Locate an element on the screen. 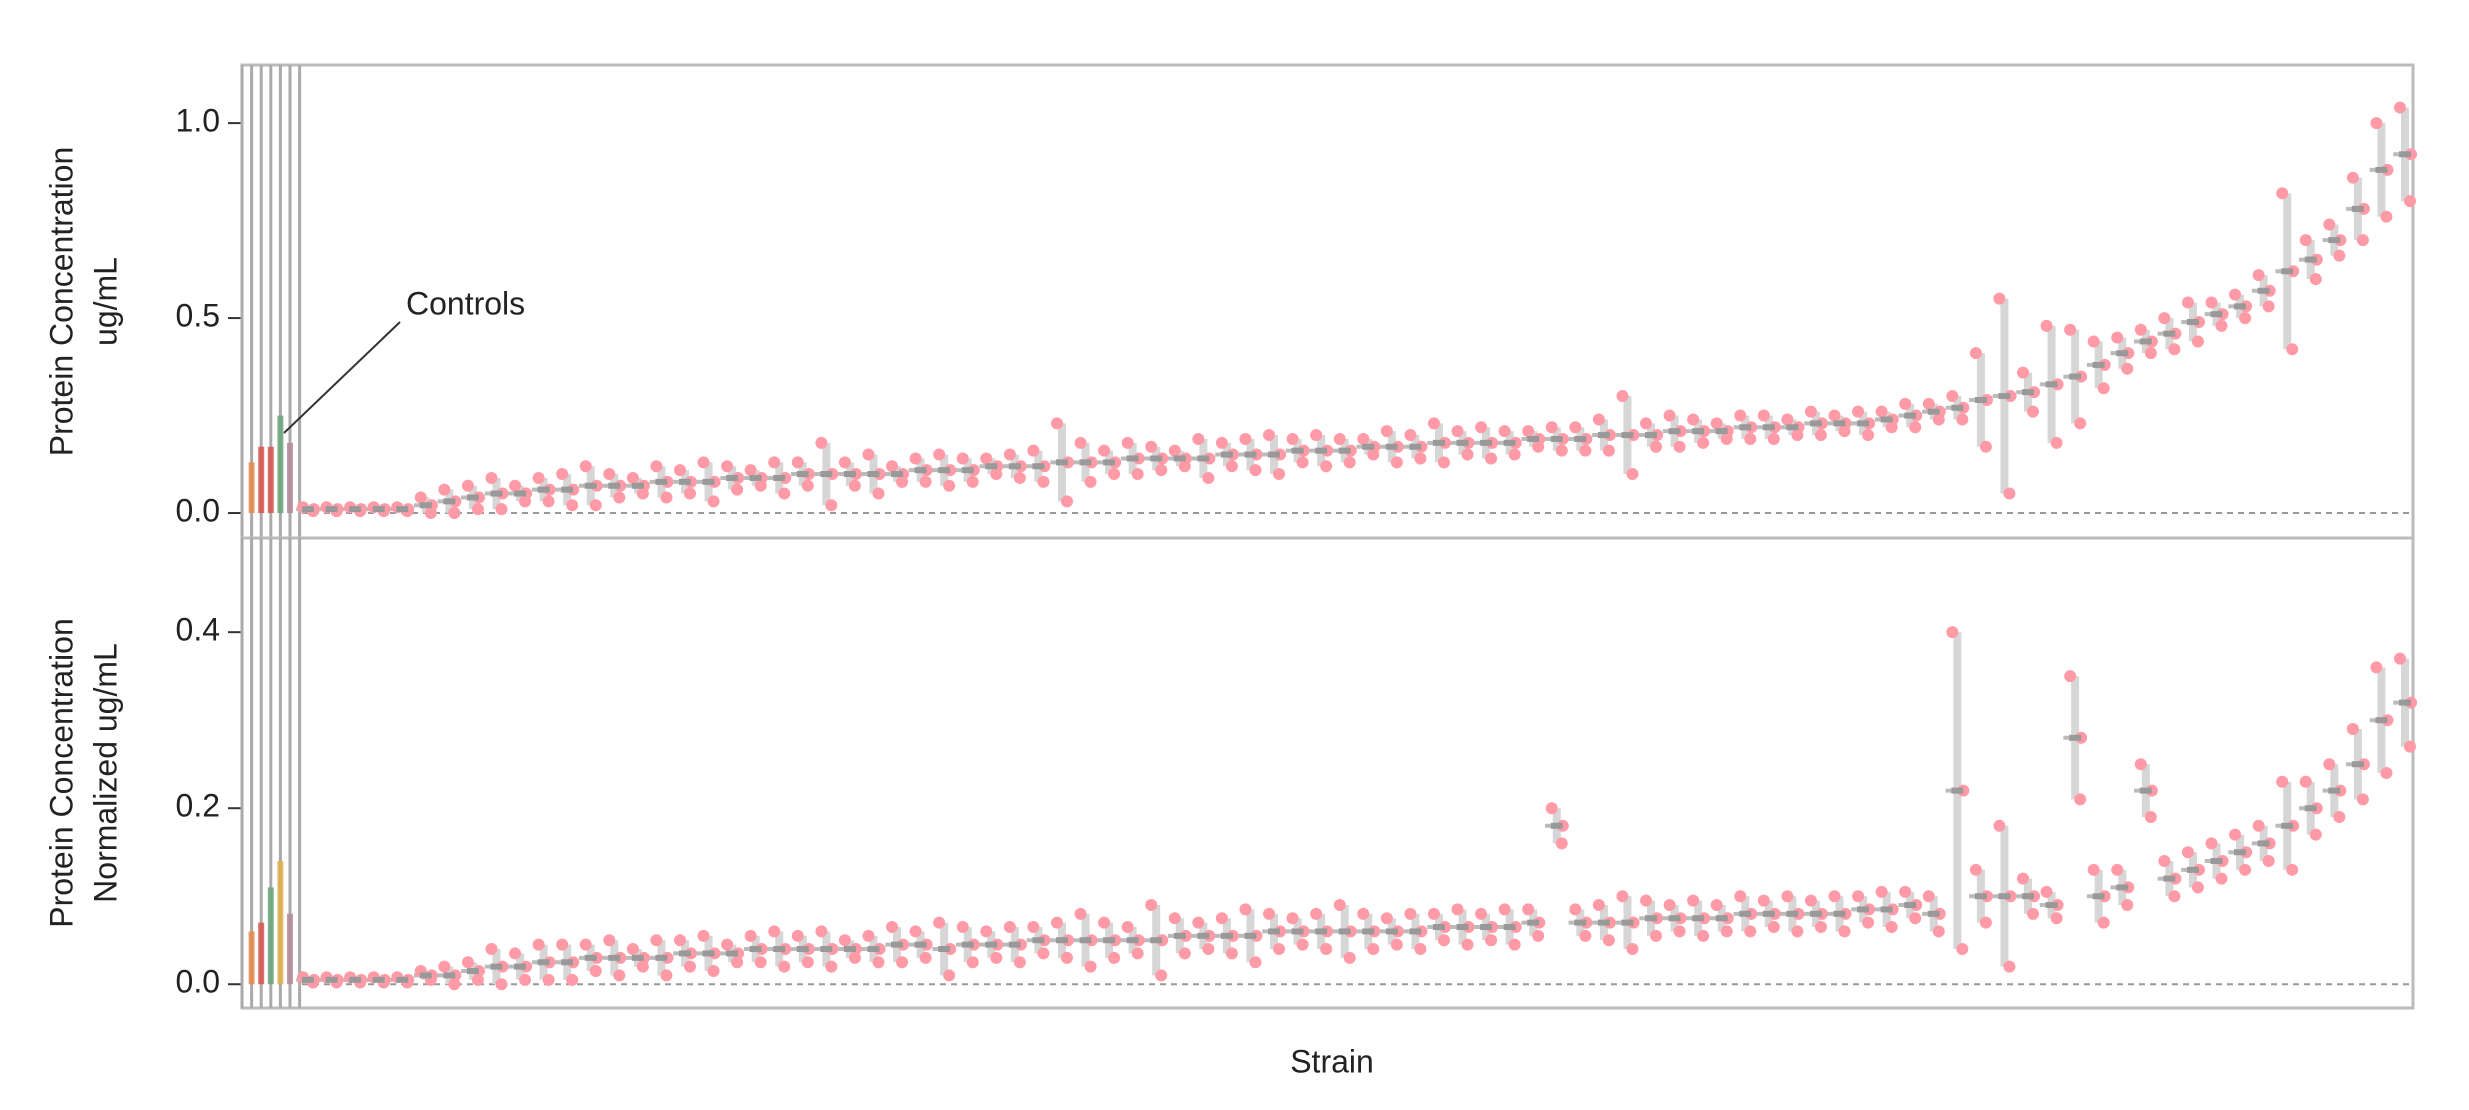 This screenshot has height=1110, width=2469. x-axis-label: Strain is located at coordinates (1332, 1061).